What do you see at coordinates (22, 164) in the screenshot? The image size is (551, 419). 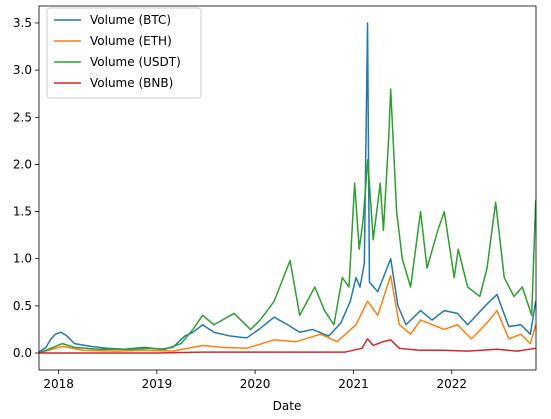 I see `y-tick-label: 2.0` at bounding box center [22, 164].